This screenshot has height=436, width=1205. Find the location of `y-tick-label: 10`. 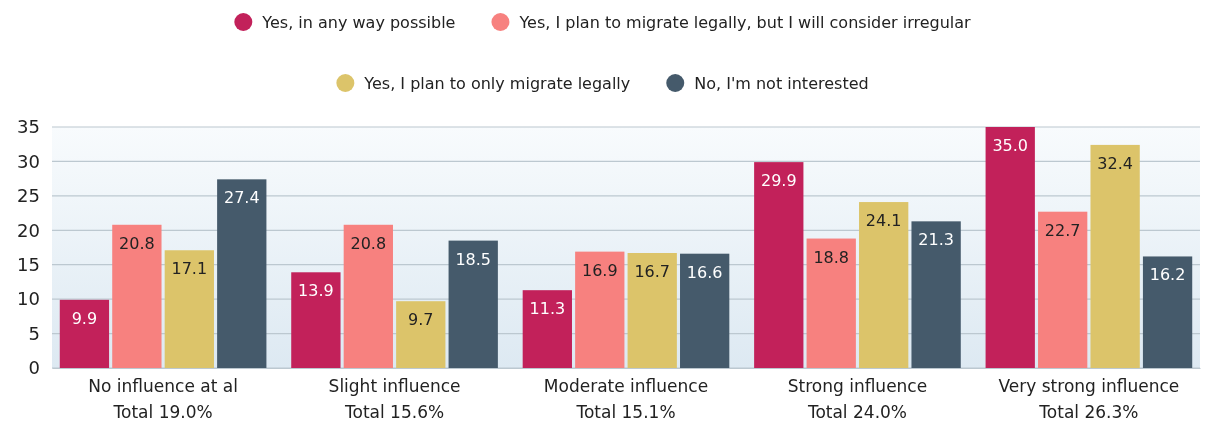

y-tick-label: 10 is located at coordinates (28, 299).